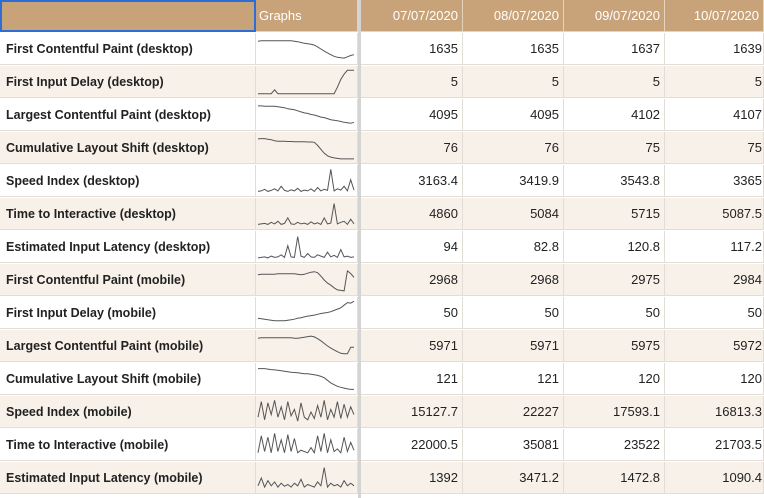 The image size is (764, 498). I want to click on value-cell: 15127.7, so click(412, 412).